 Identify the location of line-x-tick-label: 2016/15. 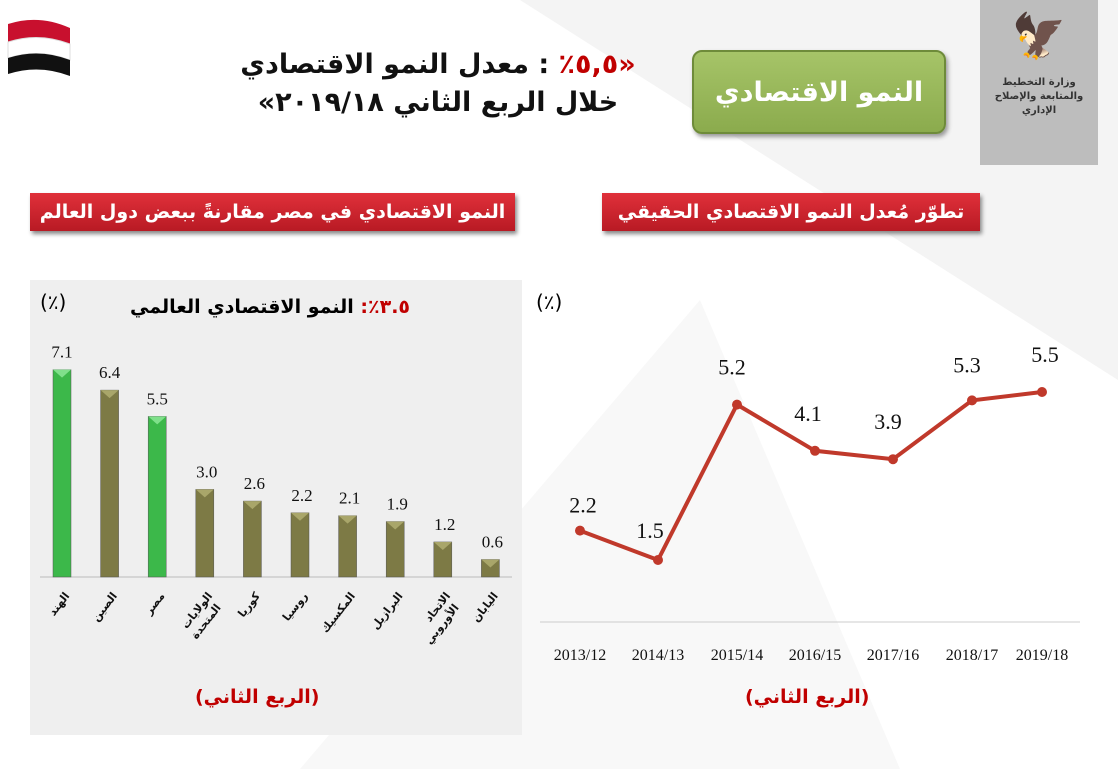
(815, 655).